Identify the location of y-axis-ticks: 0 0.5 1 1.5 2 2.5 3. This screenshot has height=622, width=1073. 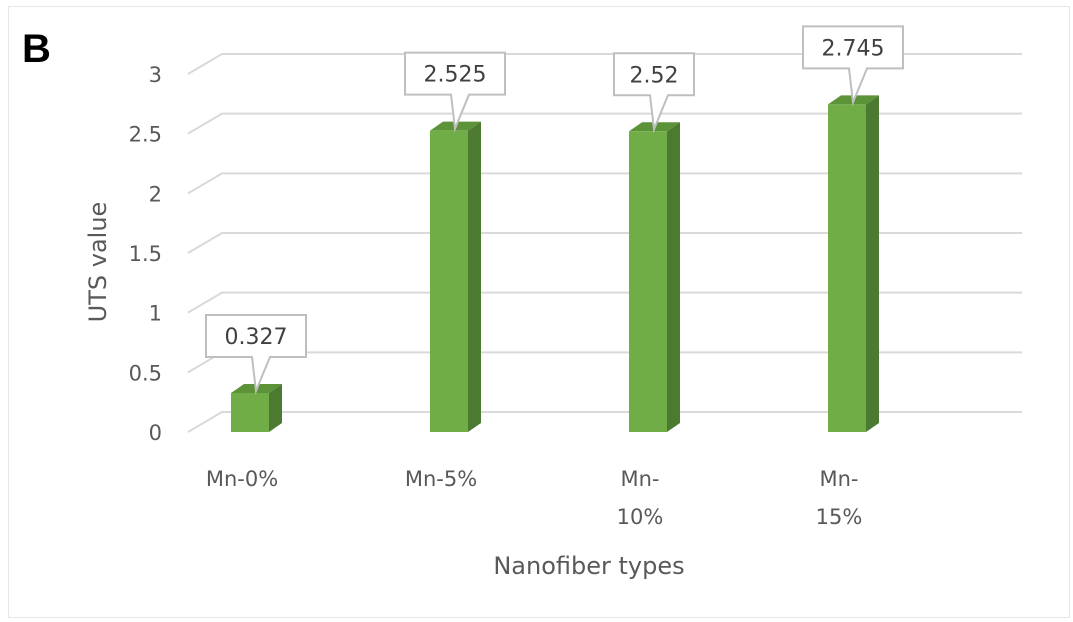
(145, 254).